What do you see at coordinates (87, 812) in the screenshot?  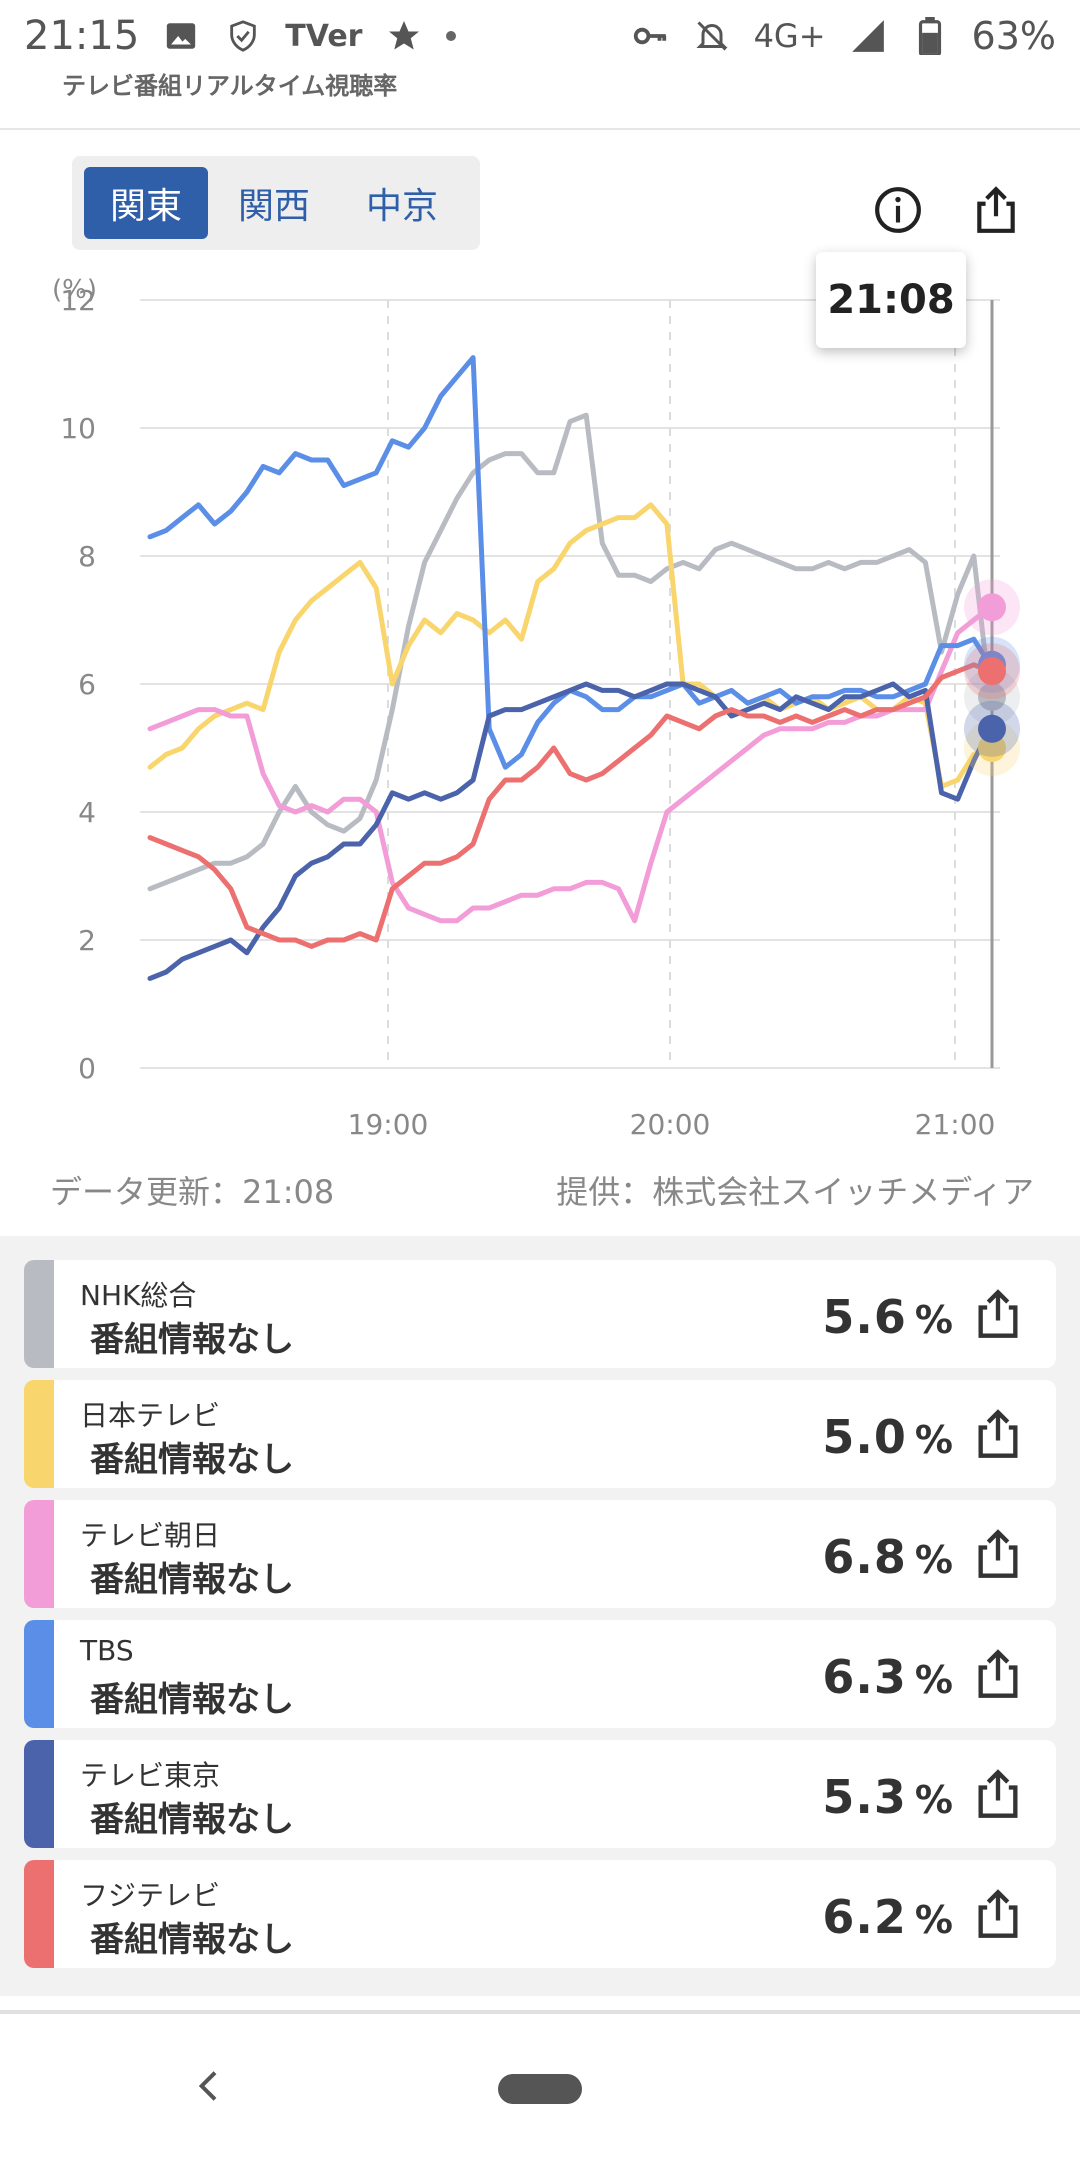 I see `y-tick-label: 4` at bounding box center [87, 812].